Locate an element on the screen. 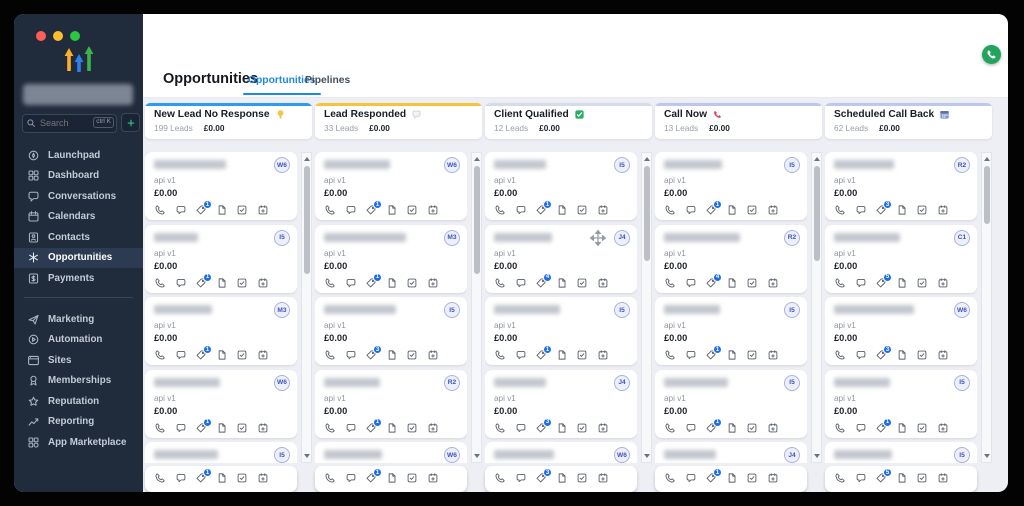 The width and height of the screenshot is (1024, 506). quick-add-button is located at coordinates (130, 122).